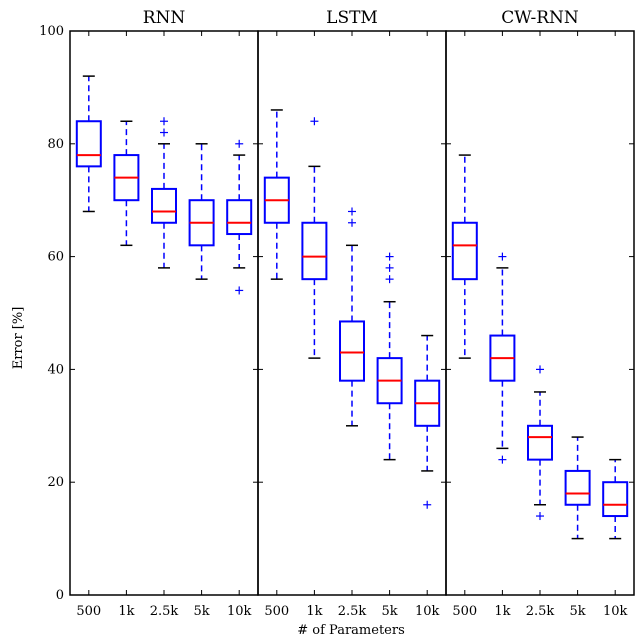  I want to click on box-cw-rnn-2.5k, so click(540, 443).